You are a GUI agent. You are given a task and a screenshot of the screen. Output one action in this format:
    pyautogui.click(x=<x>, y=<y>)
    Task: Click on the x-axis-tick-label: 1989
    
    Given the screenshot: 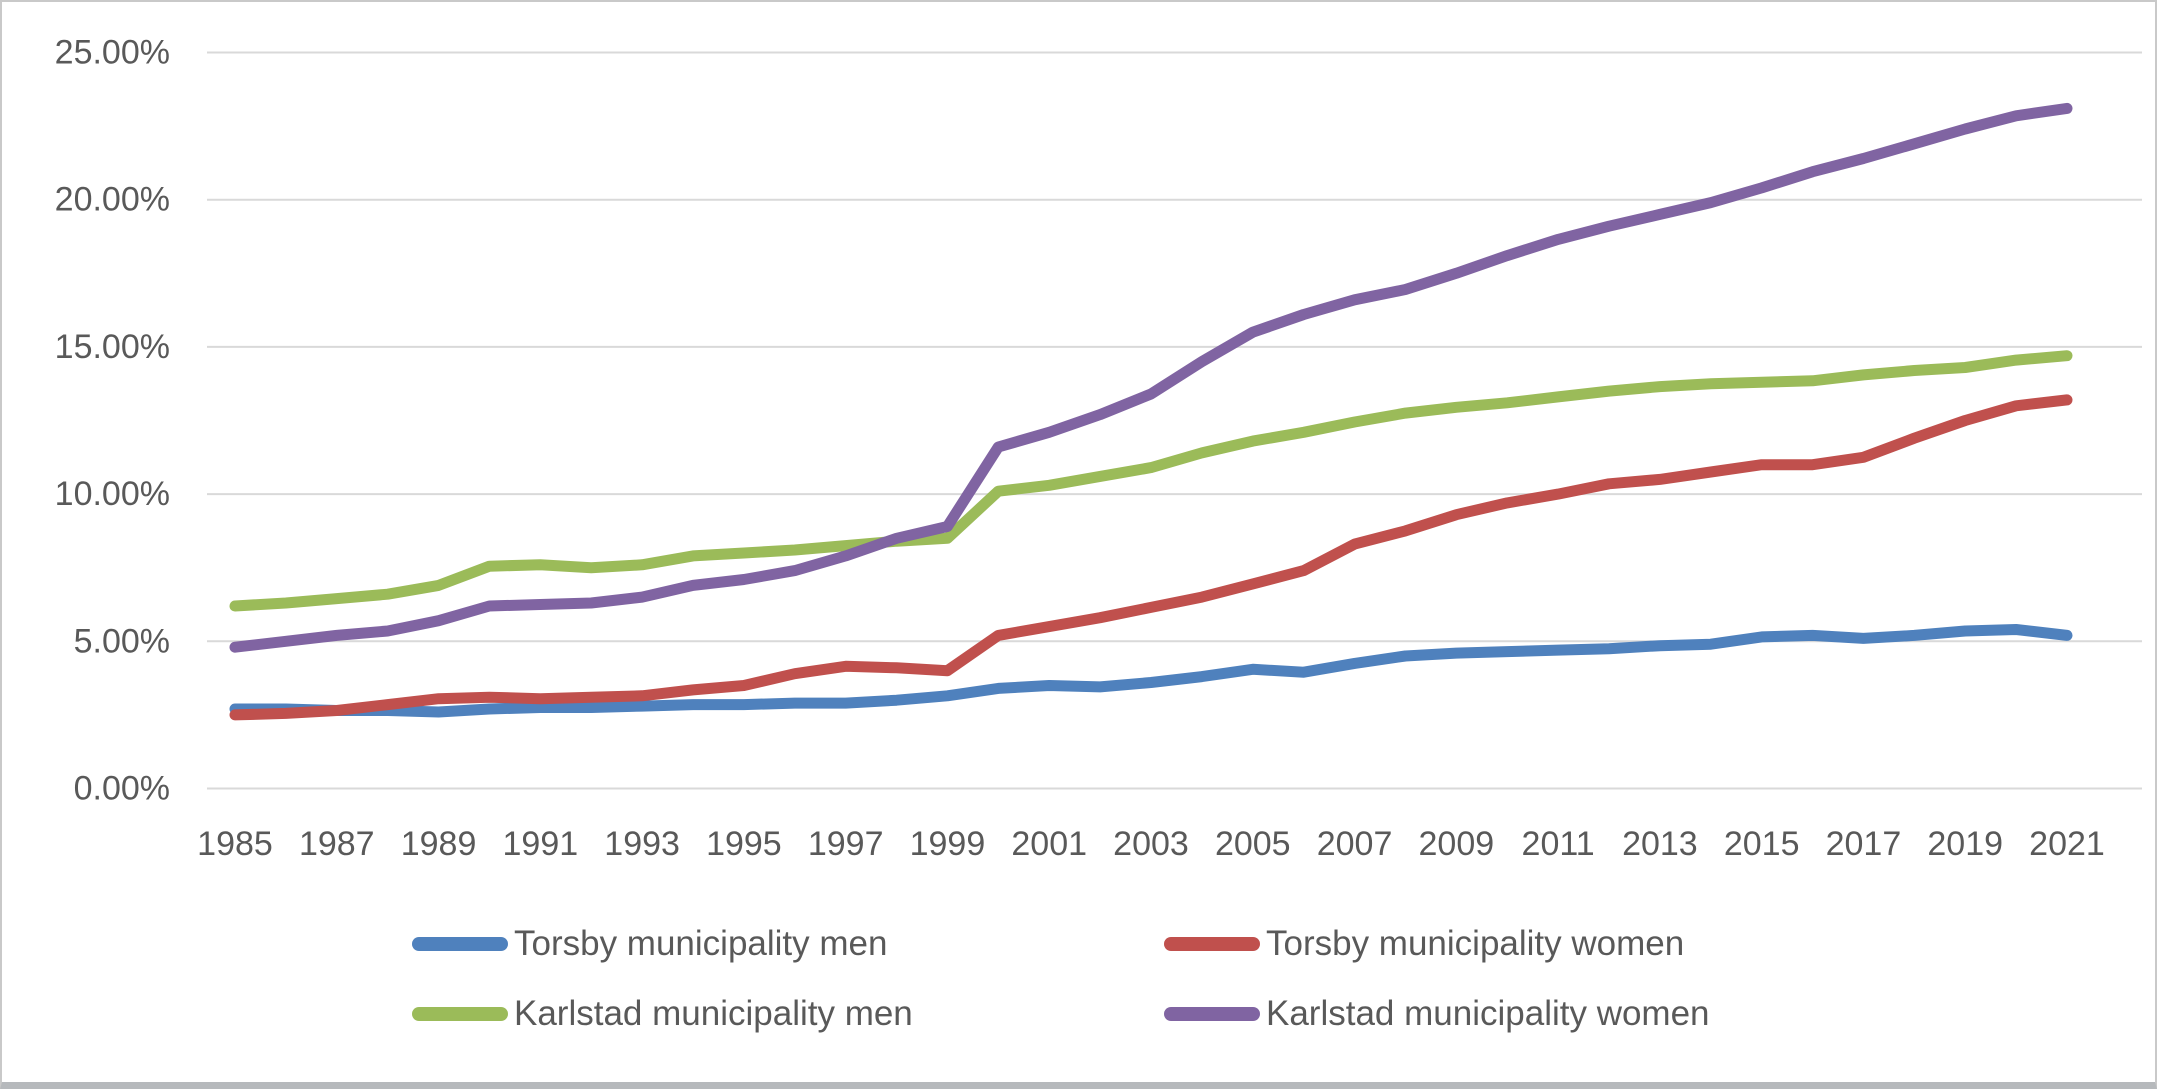 What is the action you would take?
    pyautogui.click(x=439, y=844)
    